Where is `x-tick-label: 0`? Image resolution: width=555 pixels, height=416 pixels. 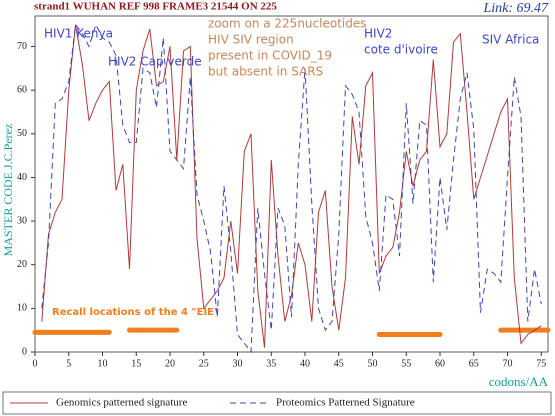 x-tick-label: 0 is located at coordinates (35, 363).